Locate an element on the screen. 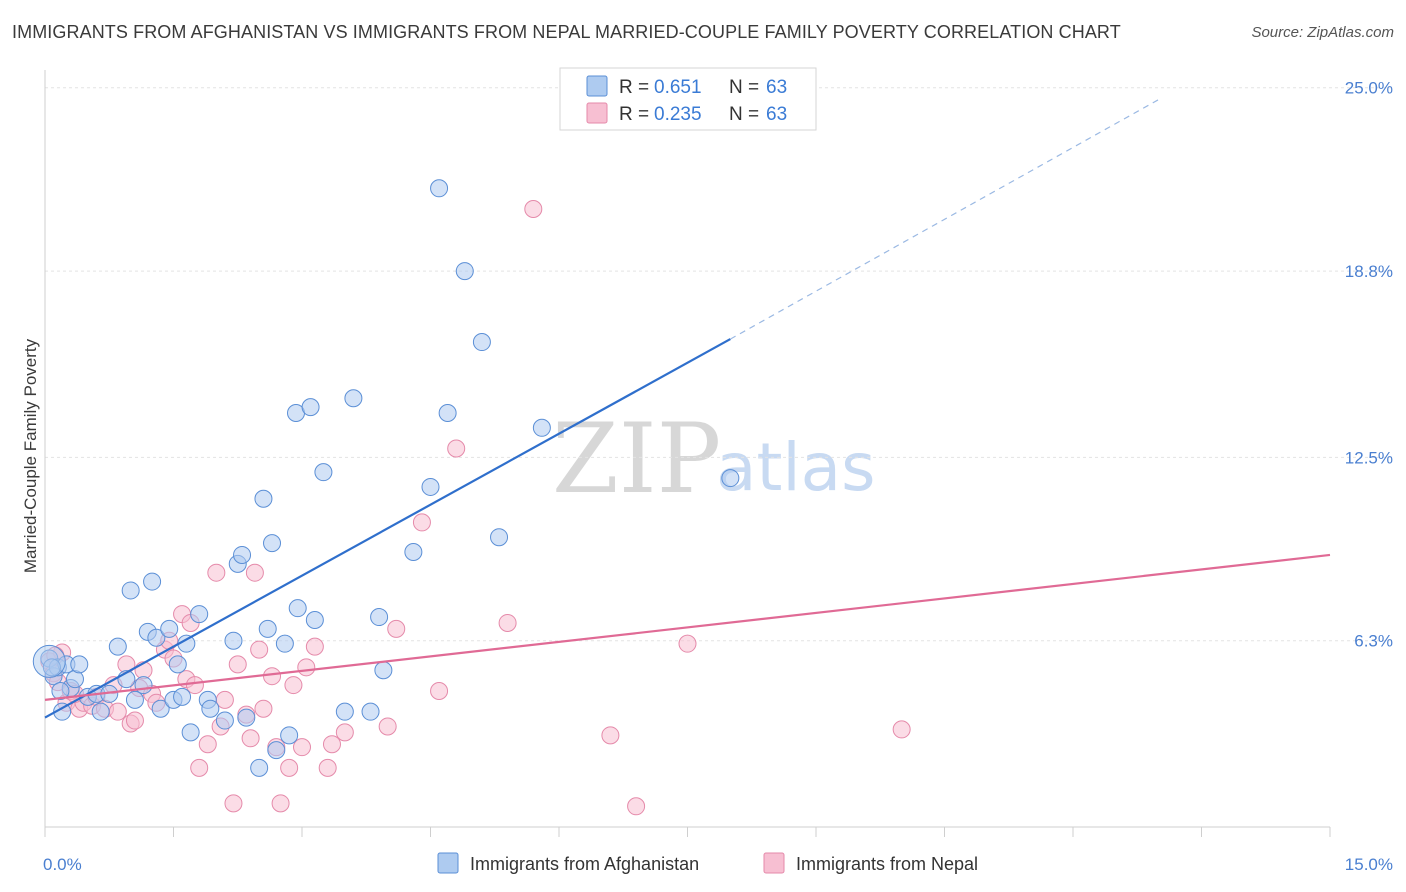 This screenshot has width=1406, height=892. legend-r-label-nepal: R = is located at coordinates (634, 114).